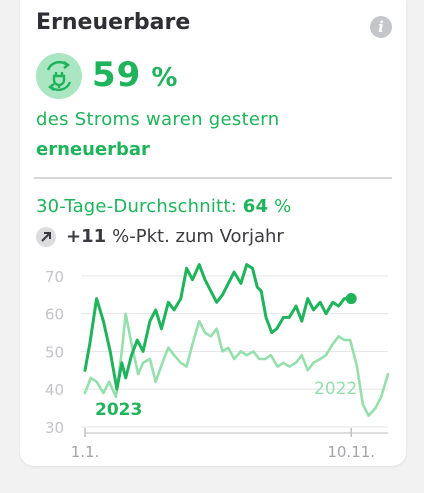 The width and height of the screenshot is (424, 493). What do you see at coordinates (86, 236) in the screenshot?
I see `yoy-value: +11` at bounding box center [86, 236].